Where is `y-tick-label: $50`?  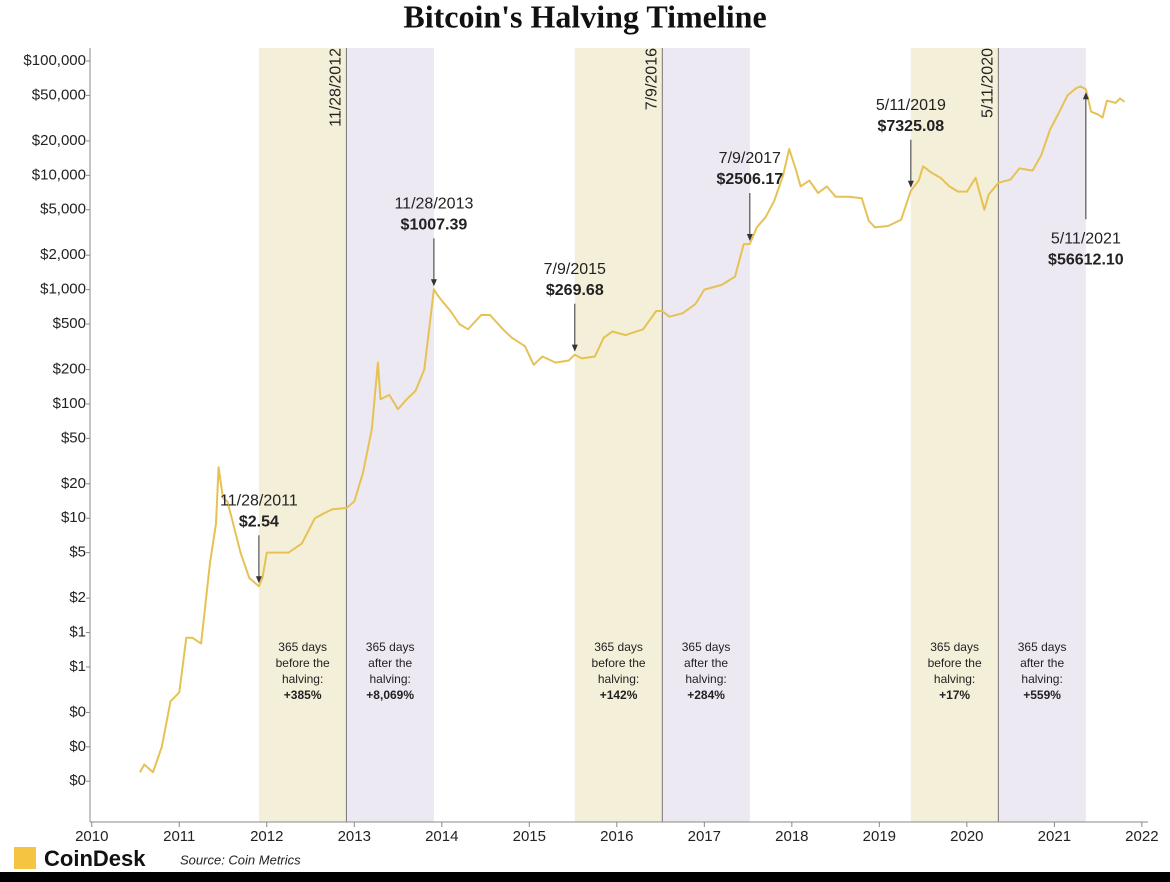 y-tick-label: $50 is located at coordinates (73, 437).